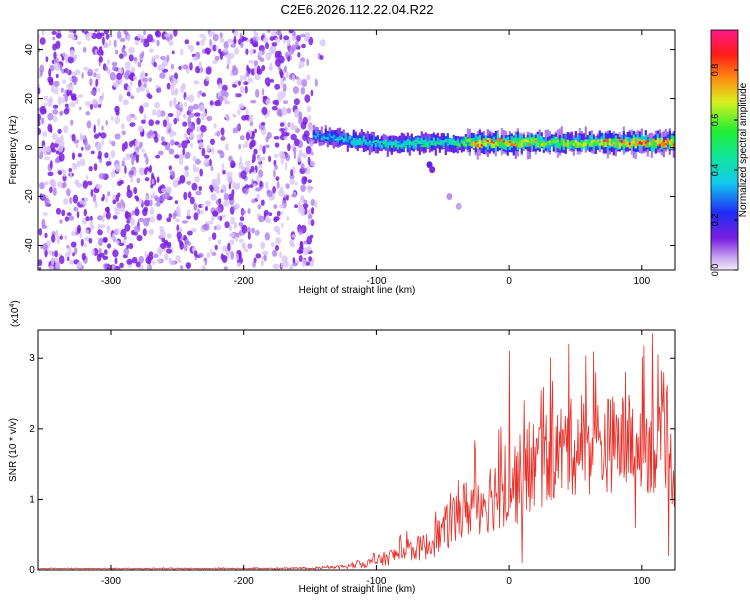  I want to click on snr-y-scale-prefix: (x104), so click(15, 313).